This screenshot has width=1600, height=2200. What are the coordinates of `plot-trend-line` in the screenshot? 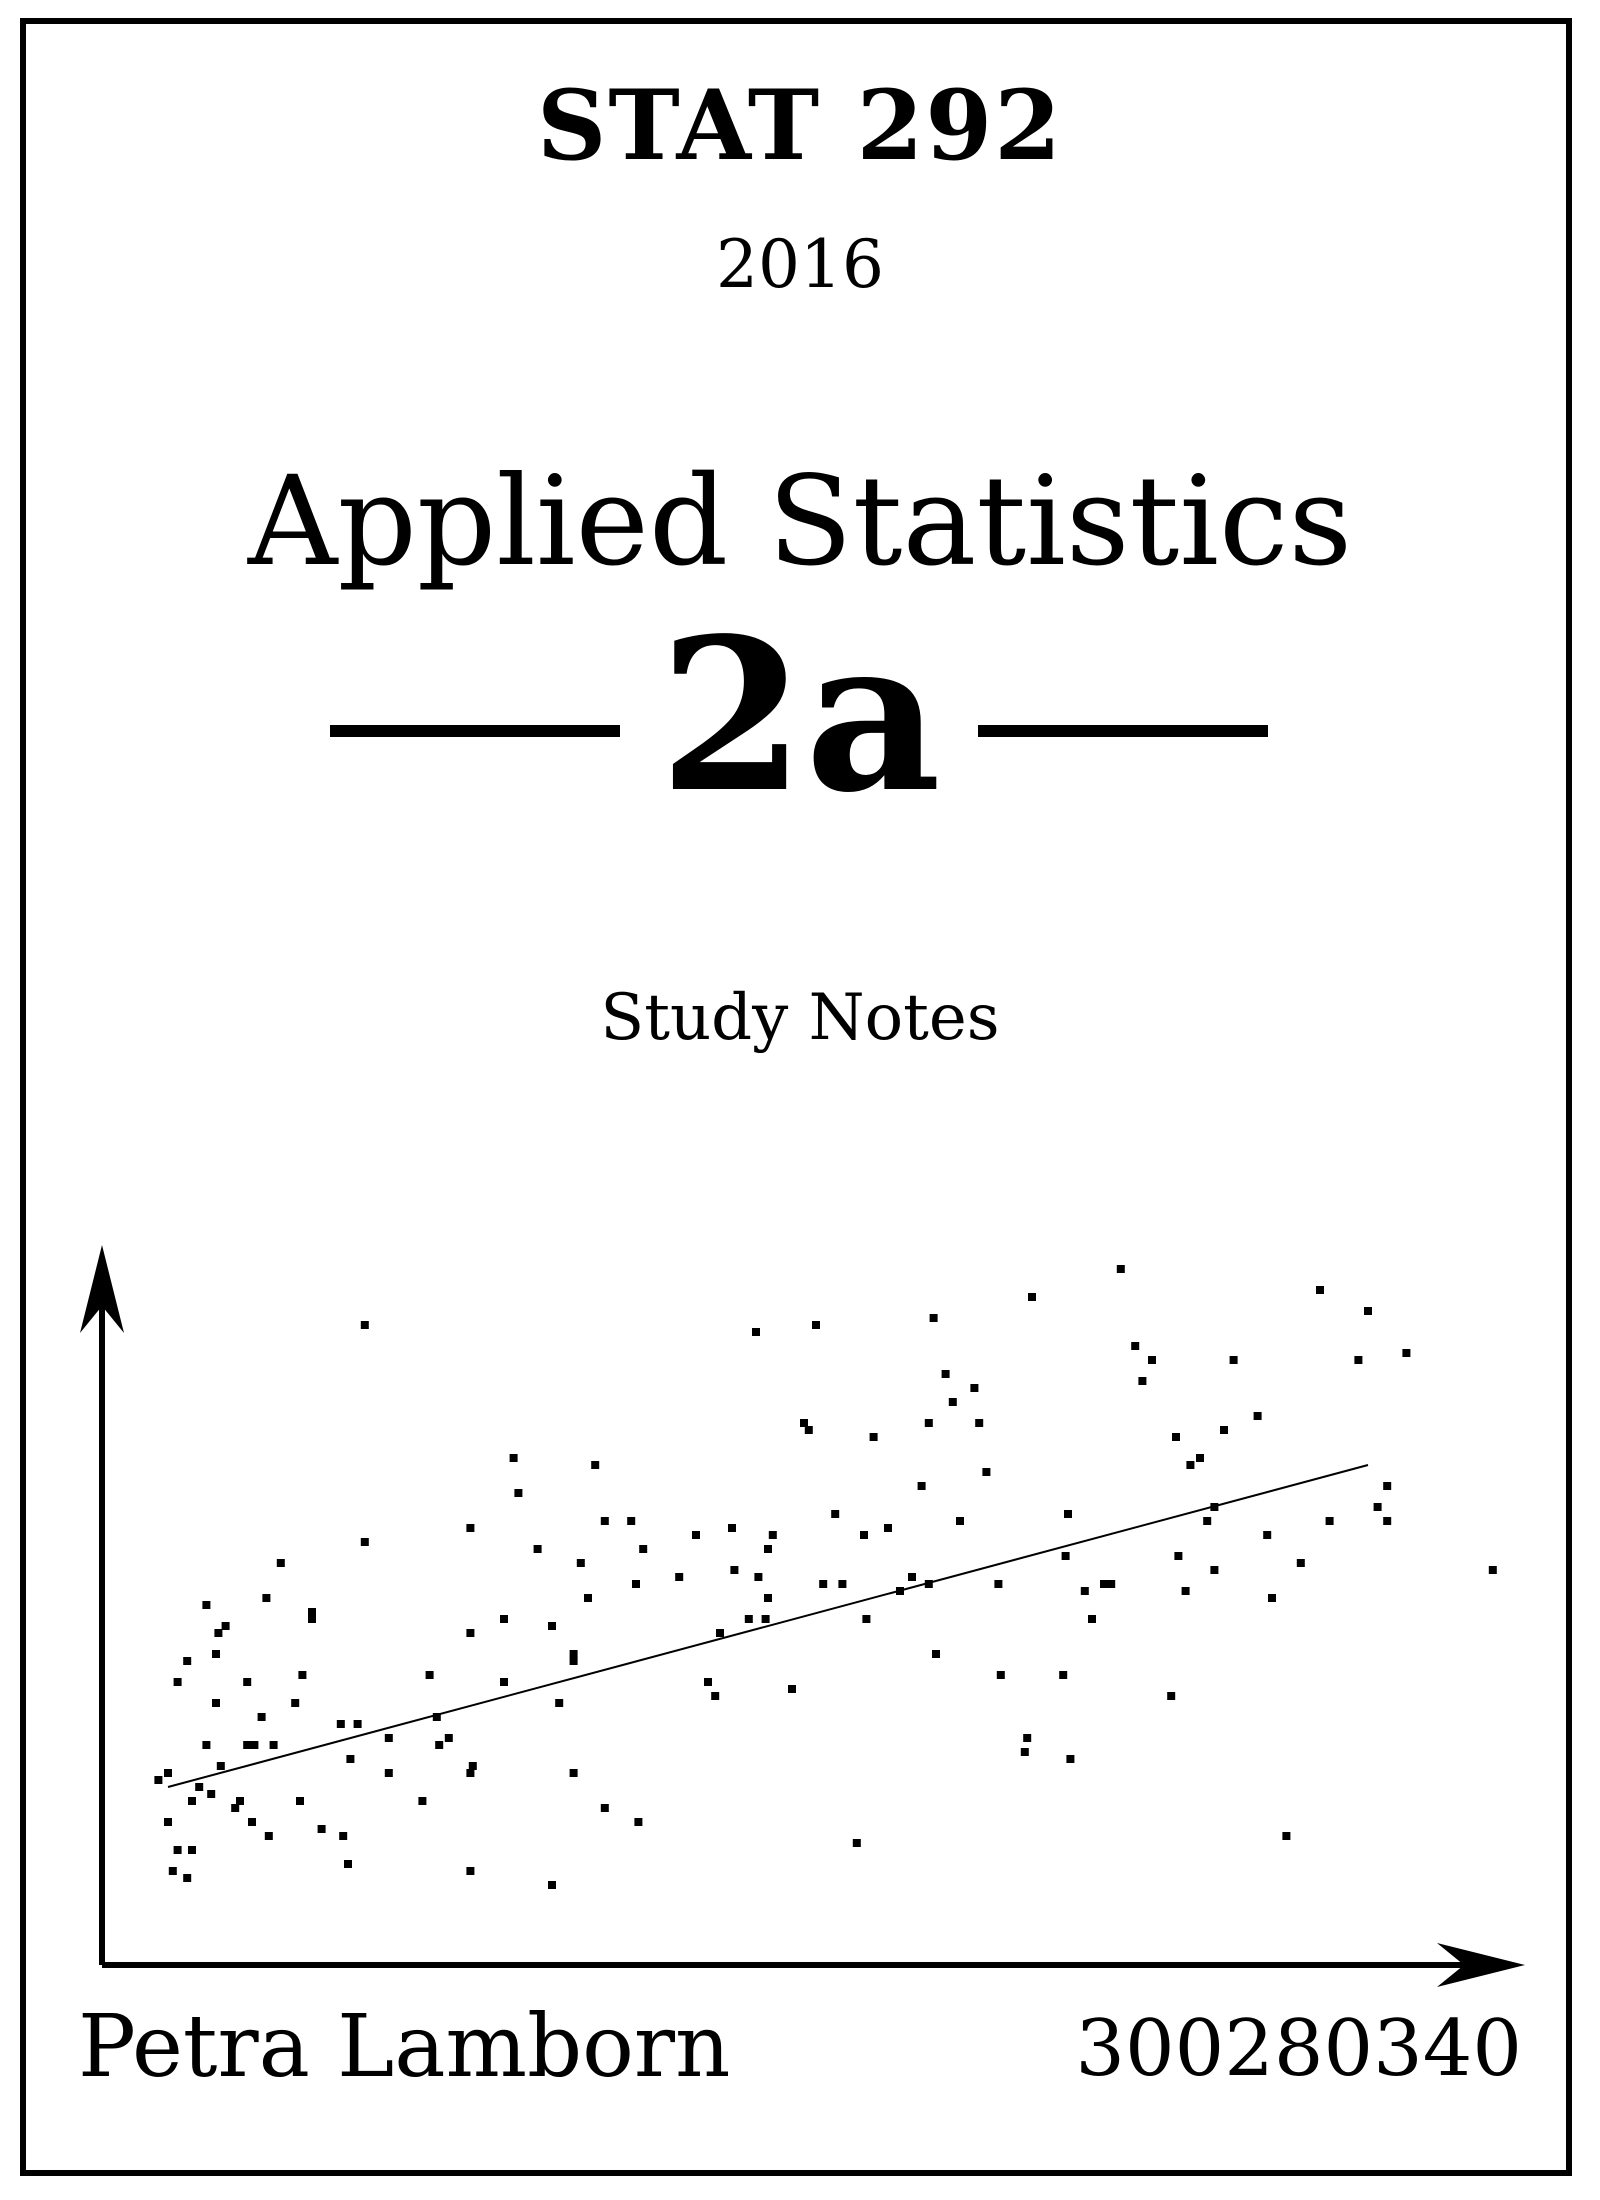 It's located at (768, 1626).